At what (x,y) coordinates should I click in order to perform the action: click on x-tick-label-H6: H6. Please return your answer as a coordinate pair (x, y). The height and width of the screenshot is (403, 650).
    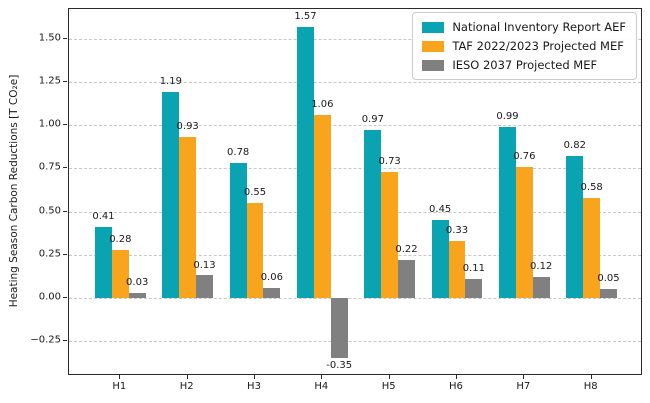
    Looking at the image, I should click on (456, 386).